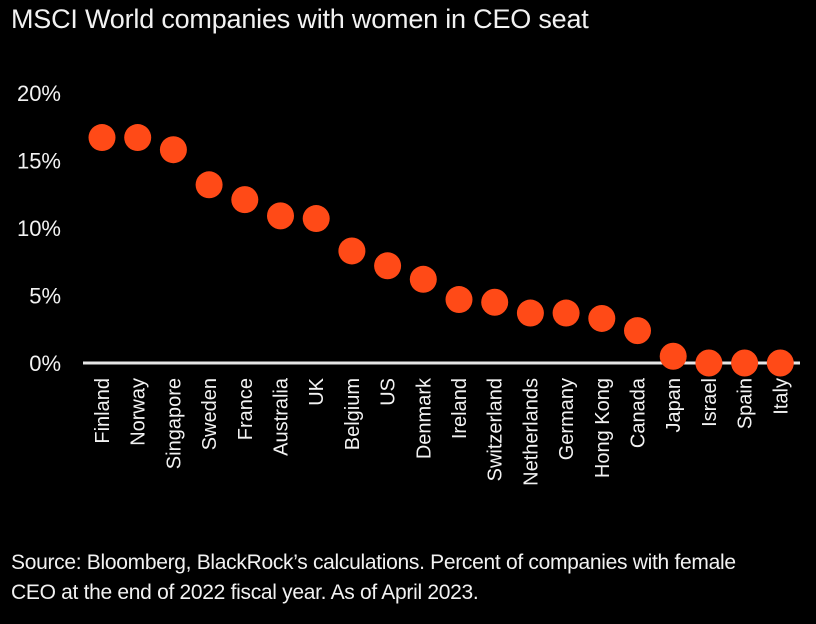 This screenshot has height=624, width=816. Describe the element at coordinates (531, 432) in the screenshot. I see `x-tick-label: Netherlands` at that location.